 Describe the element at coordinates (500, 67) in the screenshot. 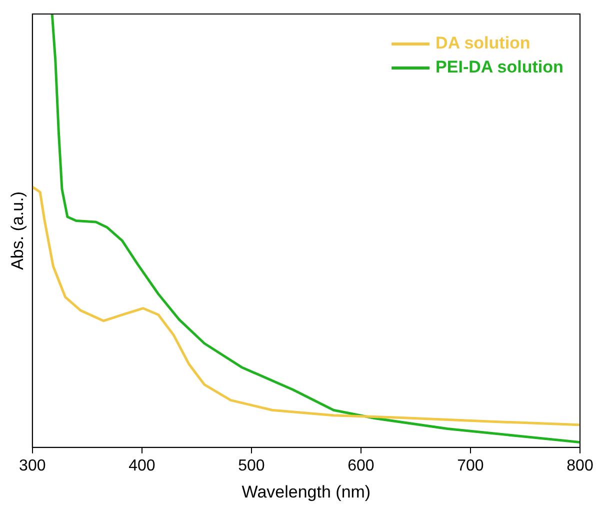

I see `legend-label: PEI-DA solution` at that location.